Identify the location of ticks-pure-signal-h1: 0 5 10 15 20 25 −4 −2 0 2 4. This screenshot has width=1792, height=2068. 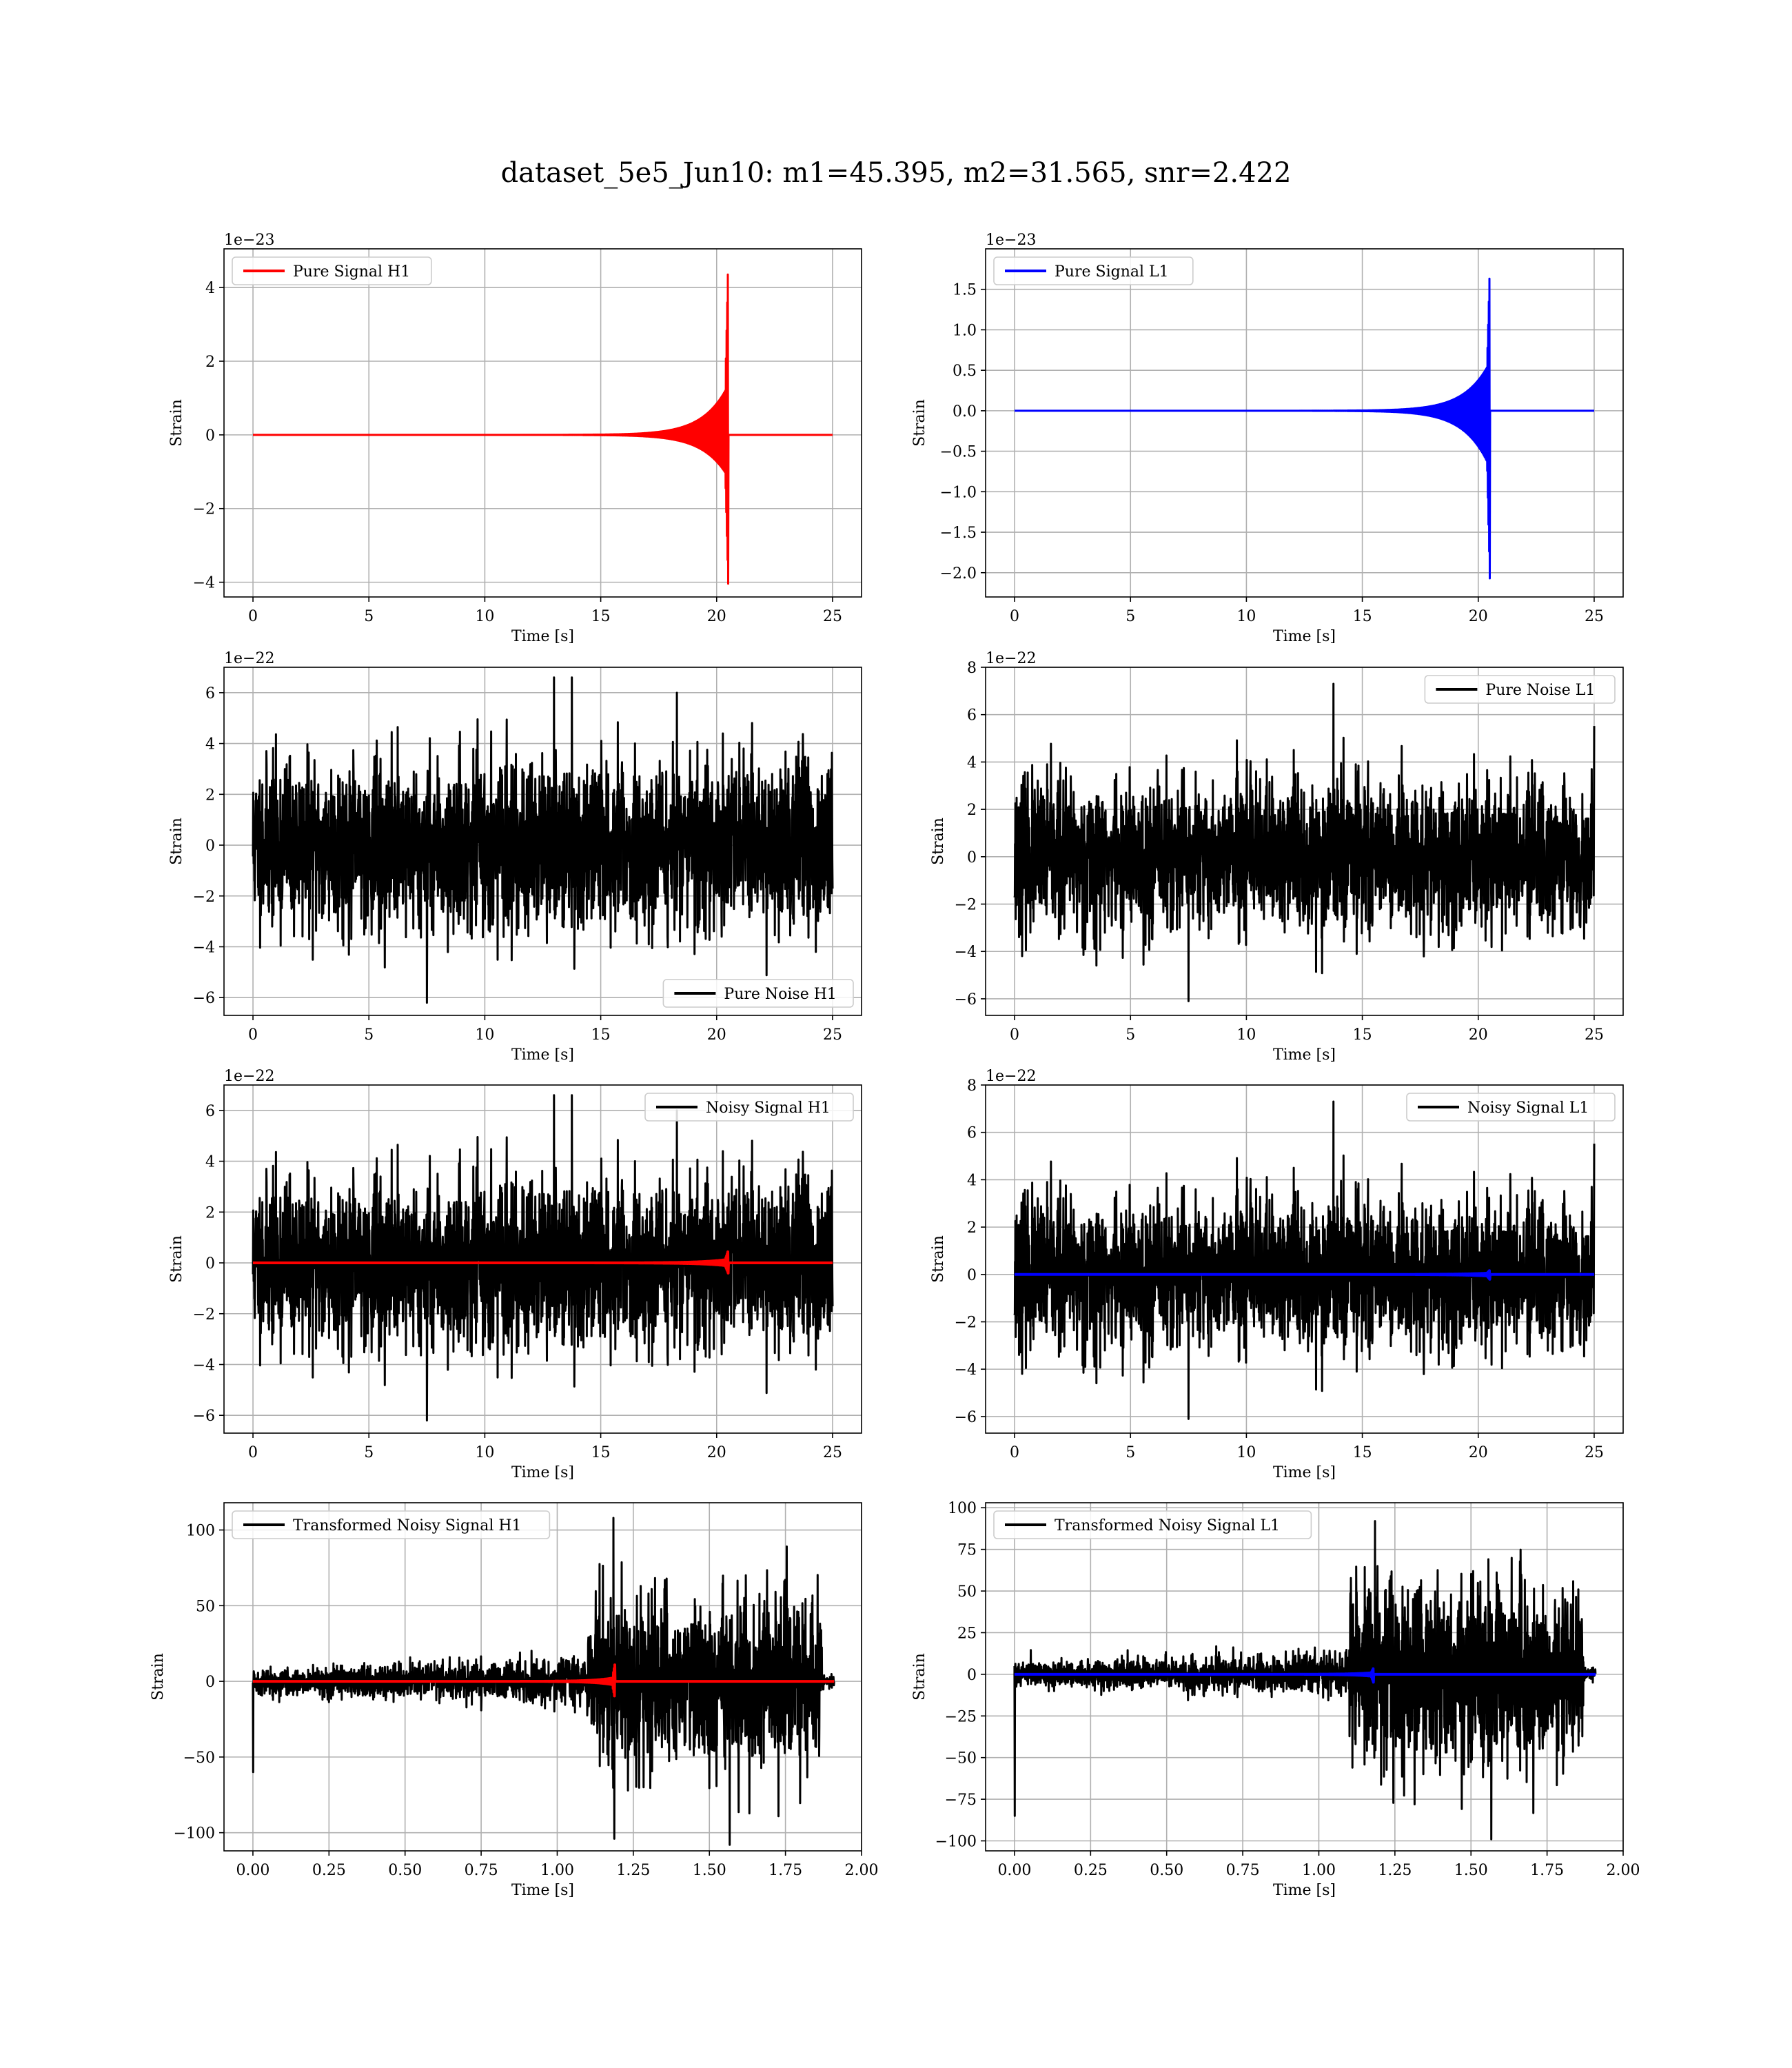
(517, 453).